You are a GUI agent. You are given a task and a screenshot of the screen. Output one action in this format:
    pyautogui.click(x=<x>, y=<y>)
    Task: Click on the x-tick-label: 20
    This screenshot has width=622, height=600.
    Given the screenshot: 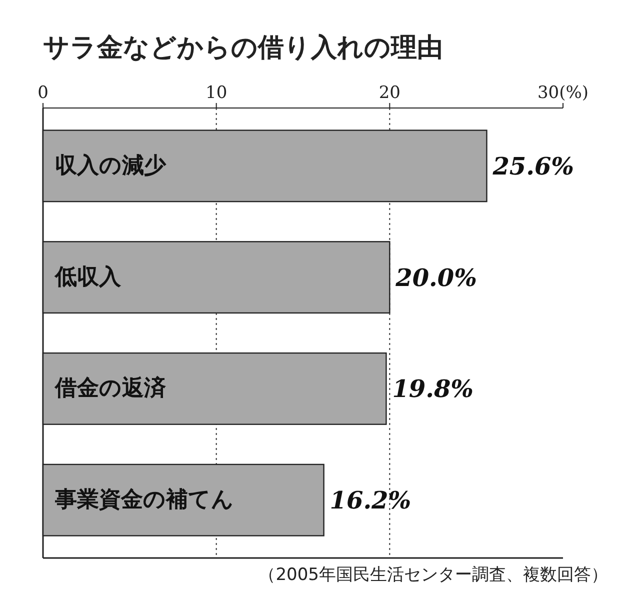 What is the action you would take?
    pyautogui.click(x=389, y=93)
    